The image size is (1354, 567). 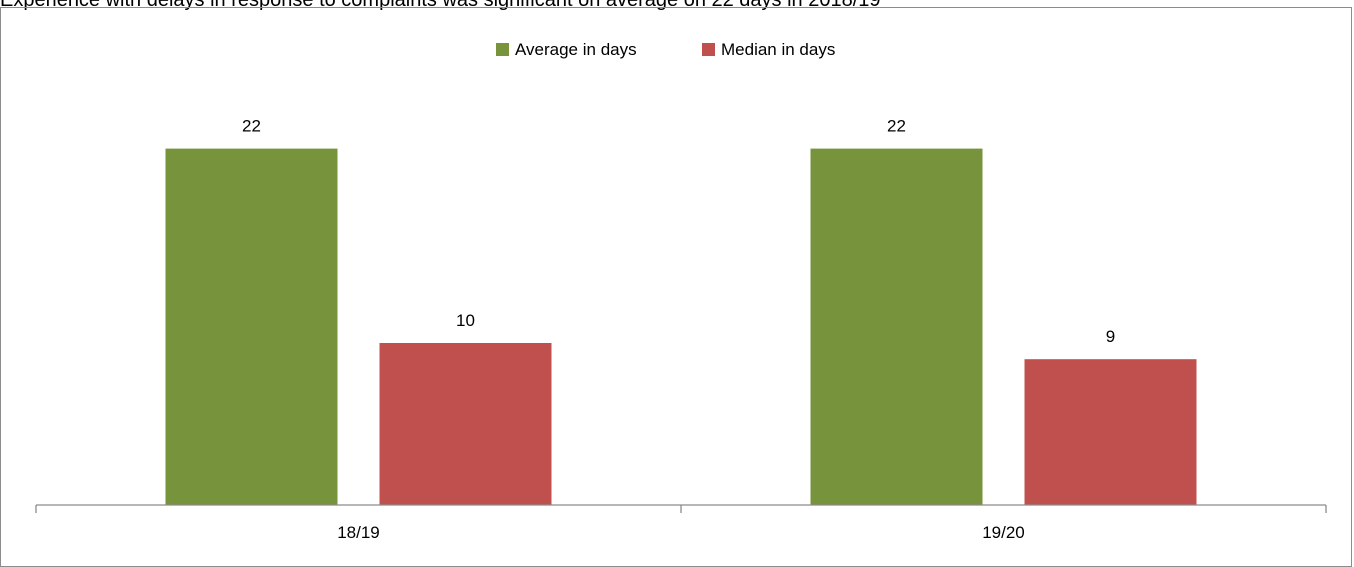 I want to click on legend-label-median: Median in days, so click(x=778, y=49).